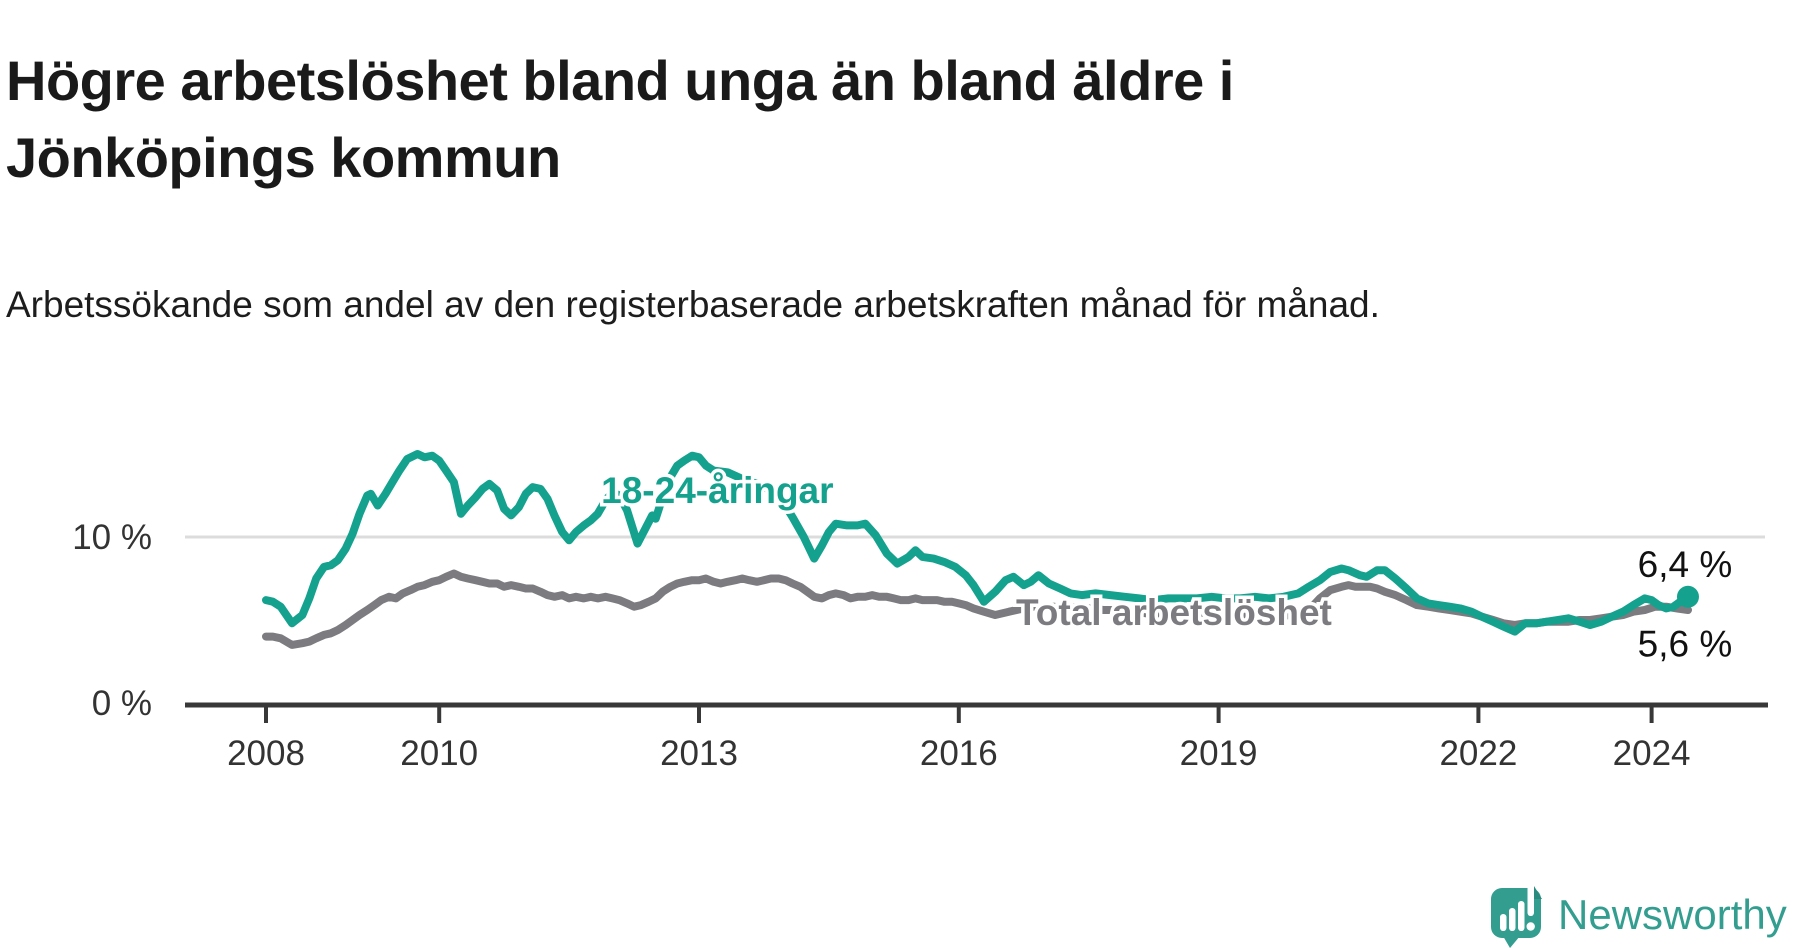 This screenshot has height=948, width=1800. I want to click on y-tick-label: 0 %, so click(122, 703).